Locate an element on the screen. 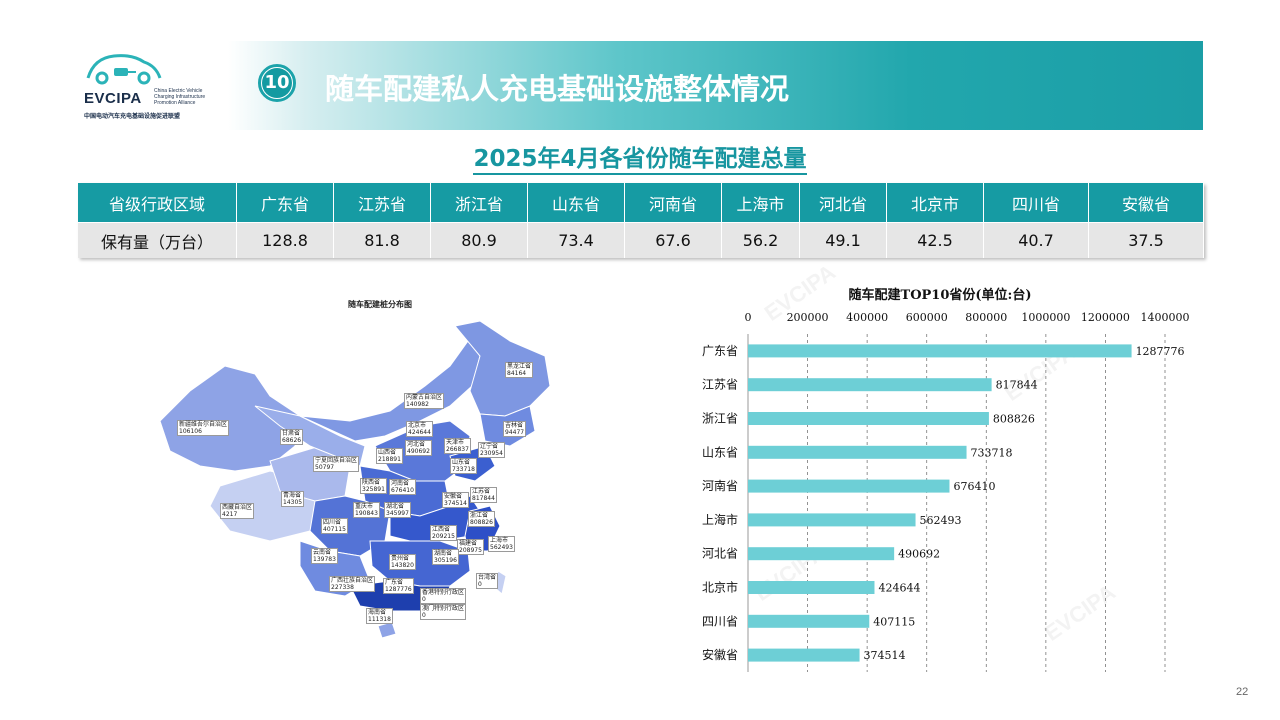 The height and width of the screenshot is (720, 1280). map-label-qinghai: 青海省 14305 is located at coordinates (293, 499).